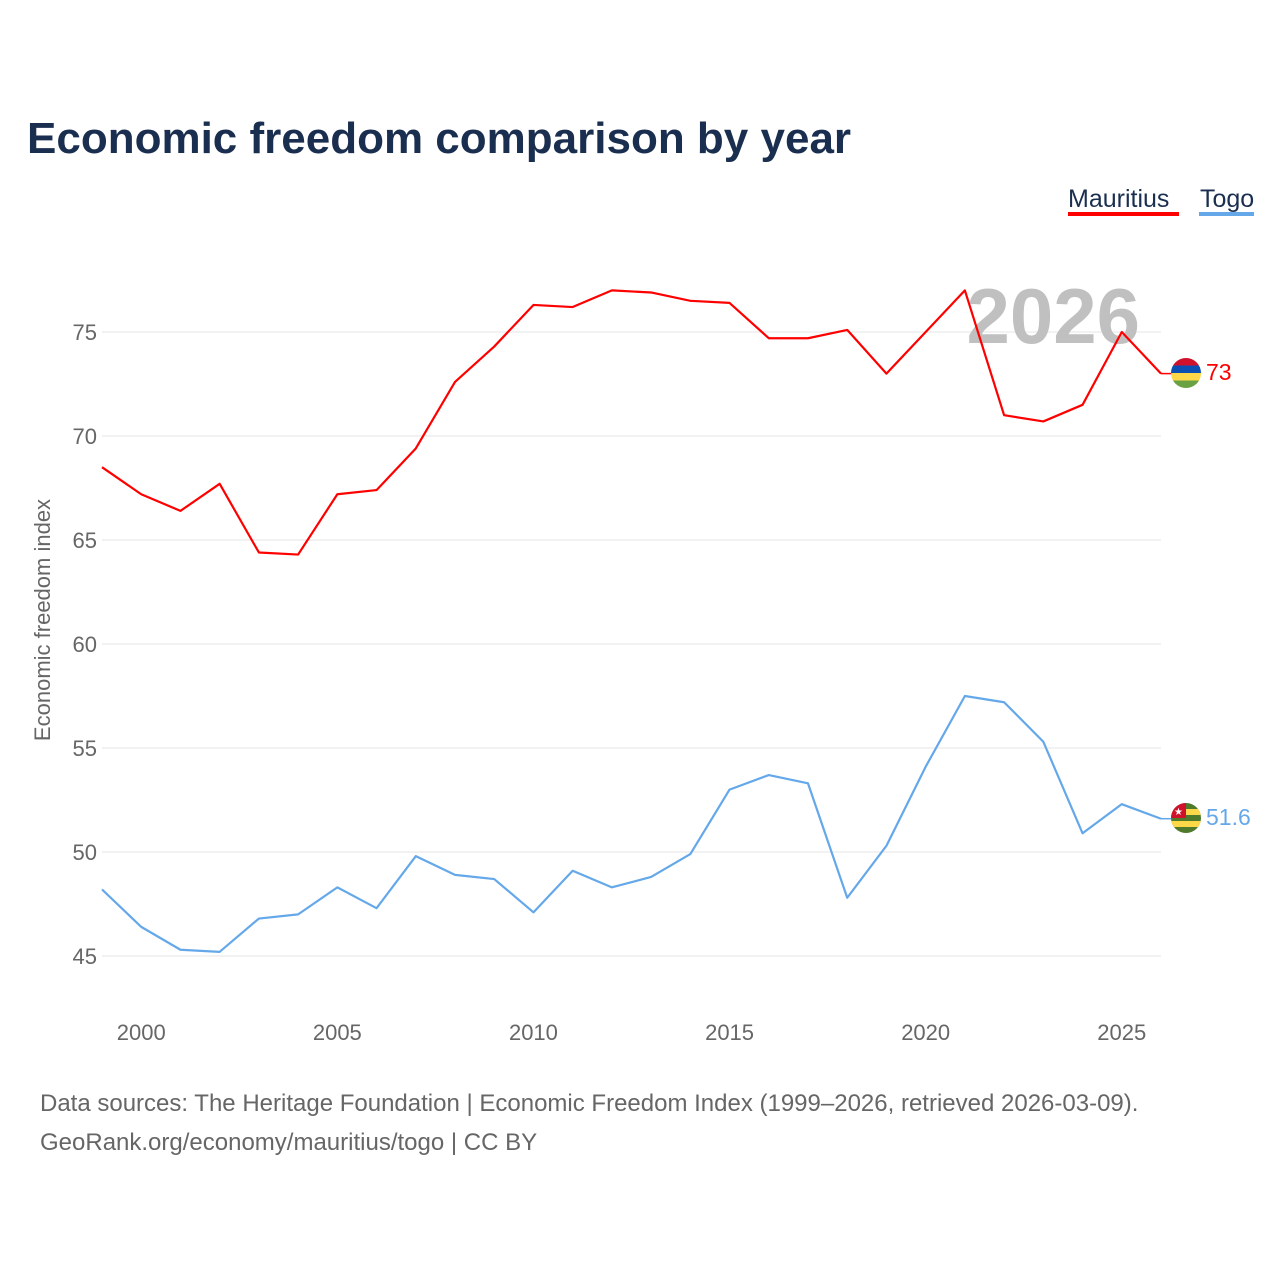  What do you see at coordinates (1053, 316) in the screenshot?
I see `year-annotation: 2026` at bounding box center [1053, 316].